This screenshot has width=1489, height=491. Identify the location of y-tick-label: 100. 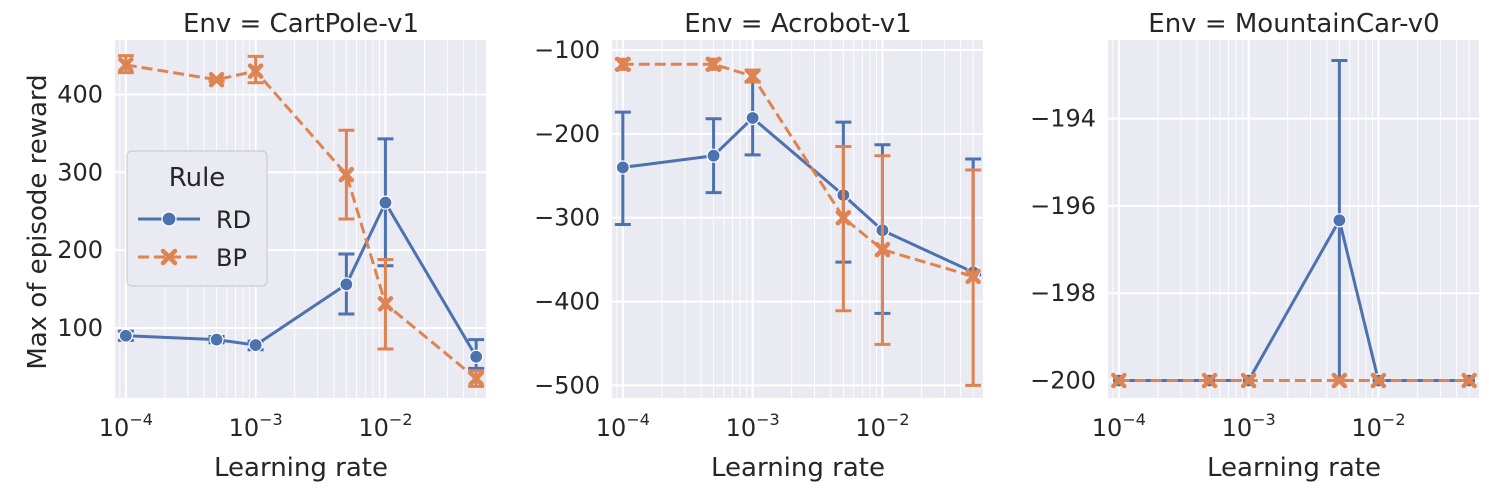
(80, 328).